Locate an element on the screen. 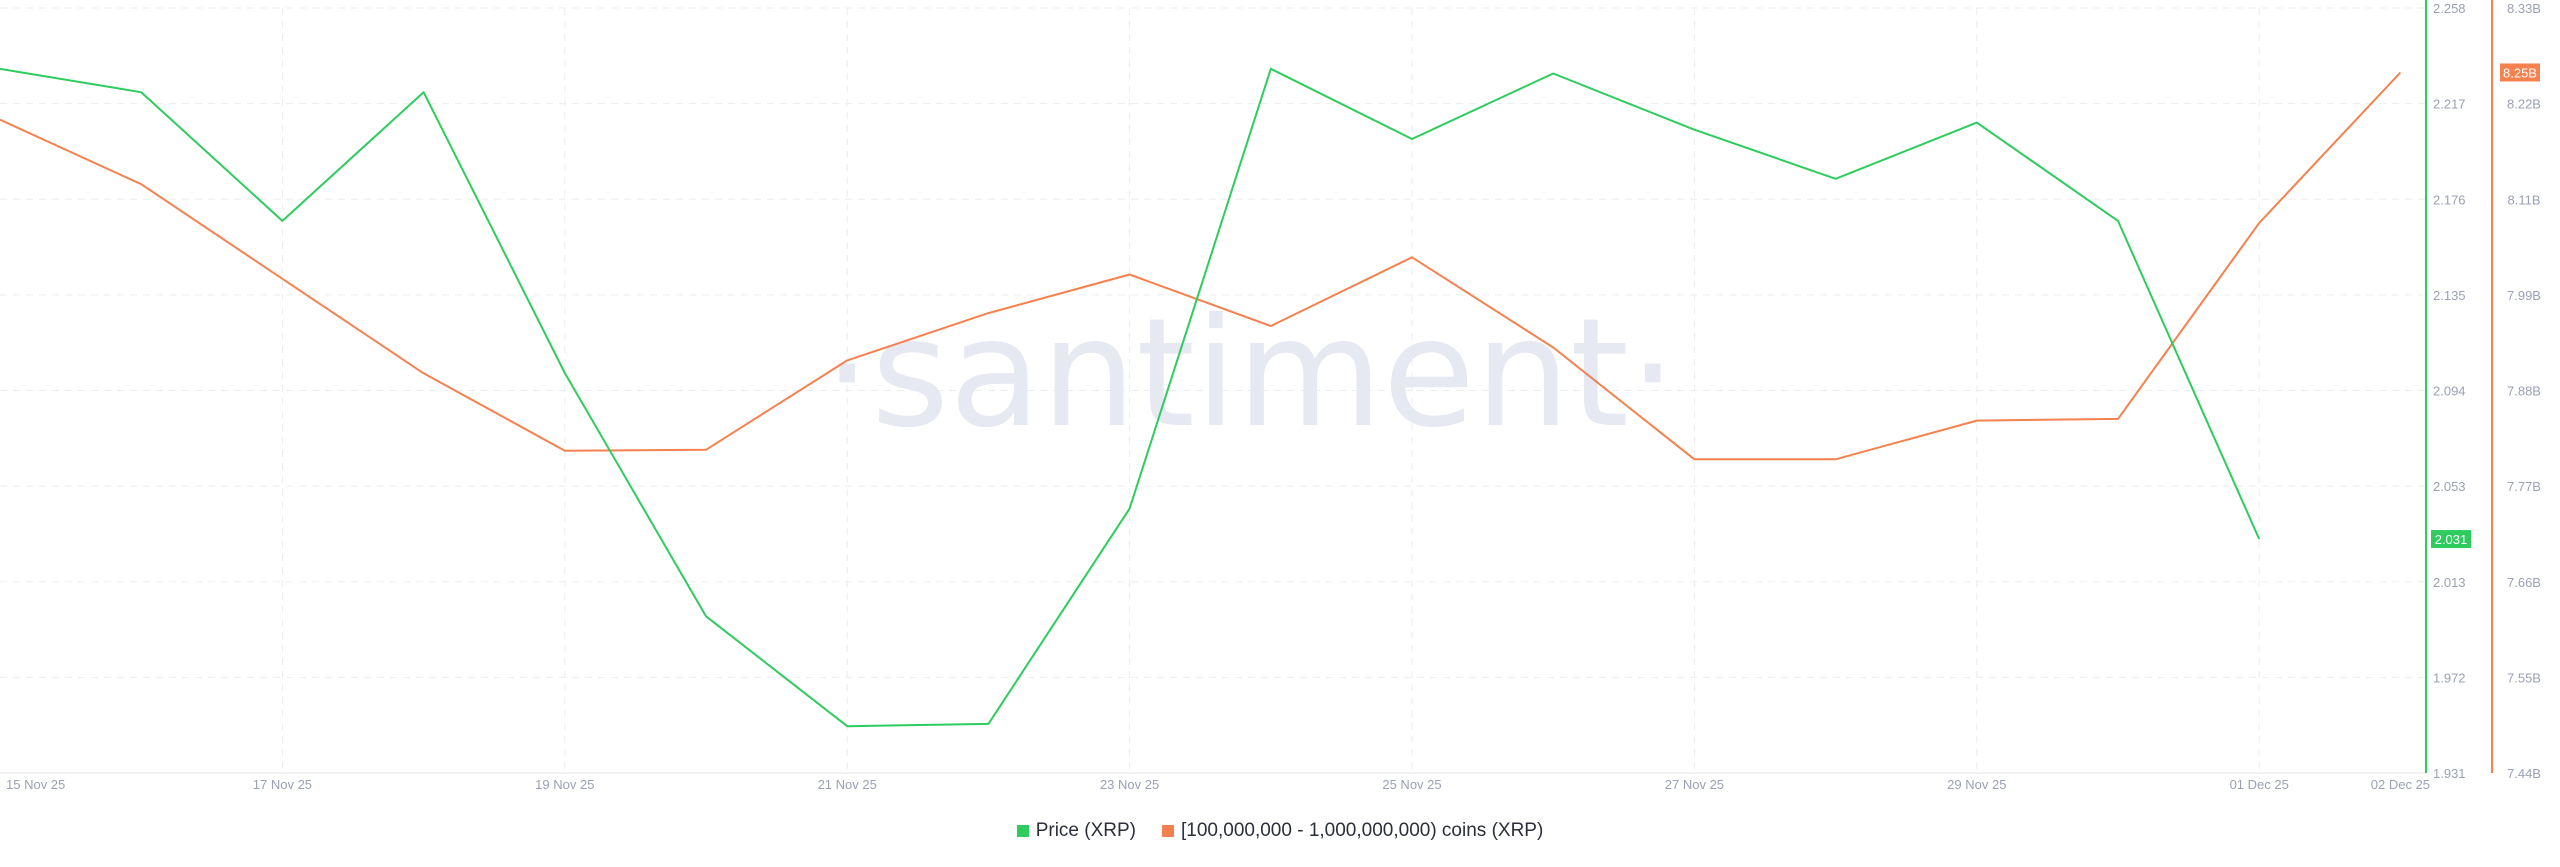 This screenshot has width=2560, height=867. x-tick-label: 02 Dec 25 is located at coordinates (2400, 784).